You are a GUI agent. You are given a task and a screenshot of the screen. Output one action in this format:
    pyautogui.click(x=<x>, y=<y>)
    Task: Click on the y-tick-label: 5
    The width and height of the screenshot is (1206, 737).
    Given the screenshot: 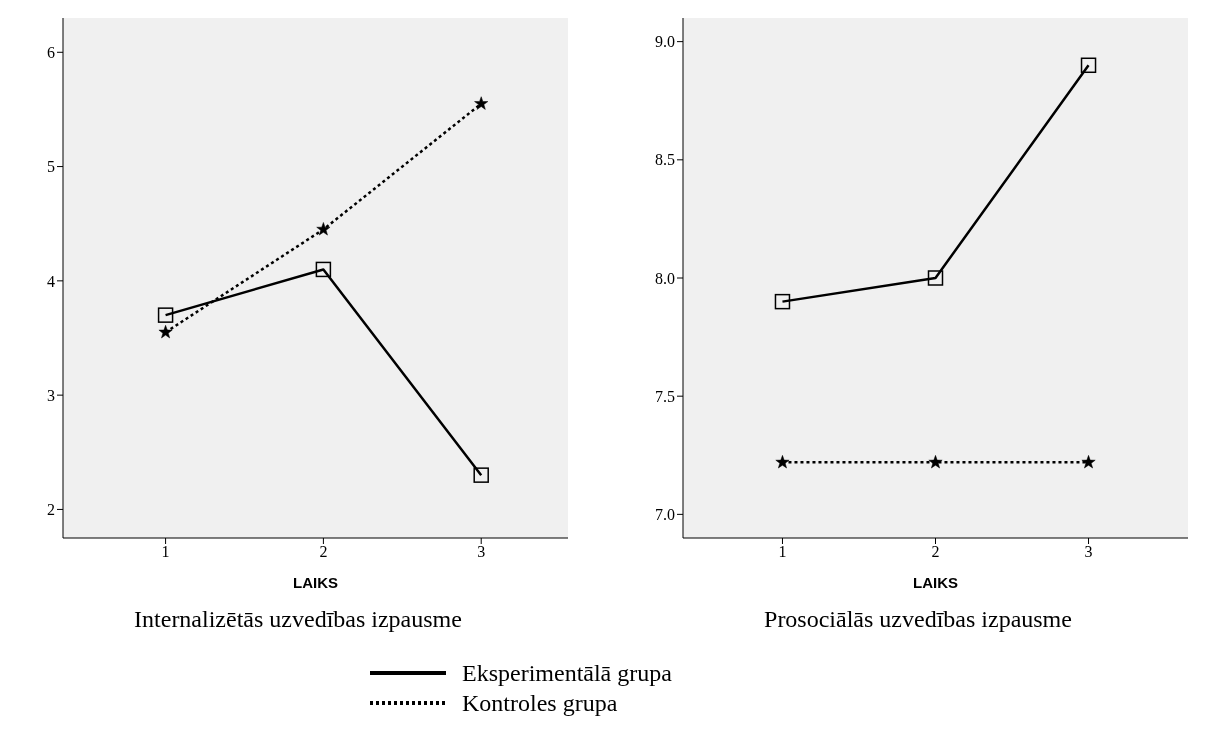 What is the action you would take?
    pyautogui.click(x=51, y=167)
    